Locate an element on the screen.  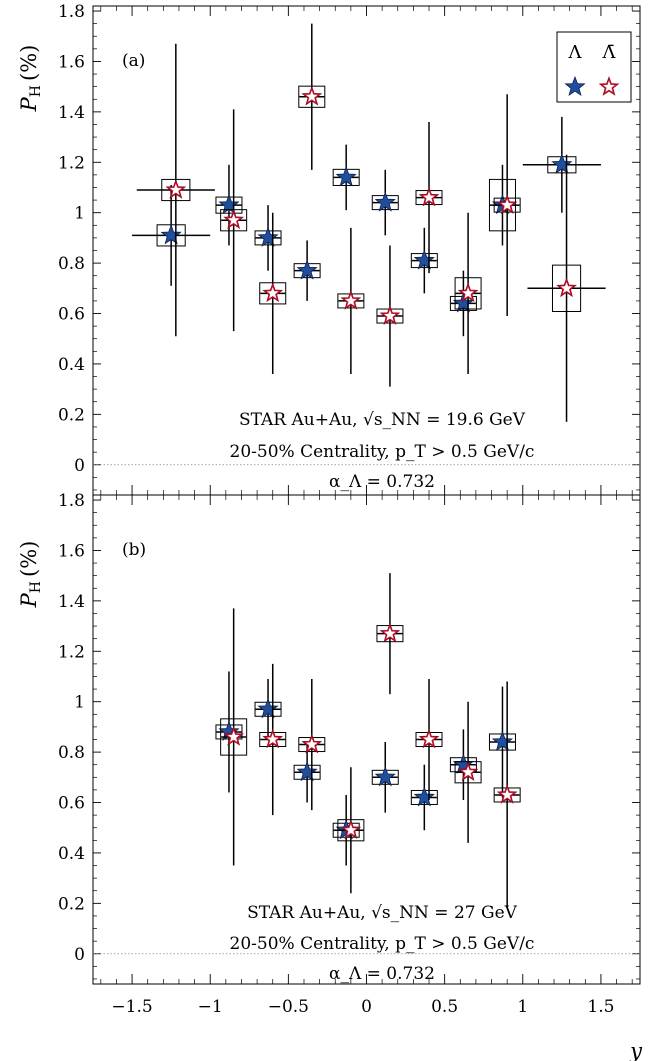
panel-a-annotation-1: STAR Au+Au, √s_NN = 19.6 GeV is located at coordinates (382, 420).